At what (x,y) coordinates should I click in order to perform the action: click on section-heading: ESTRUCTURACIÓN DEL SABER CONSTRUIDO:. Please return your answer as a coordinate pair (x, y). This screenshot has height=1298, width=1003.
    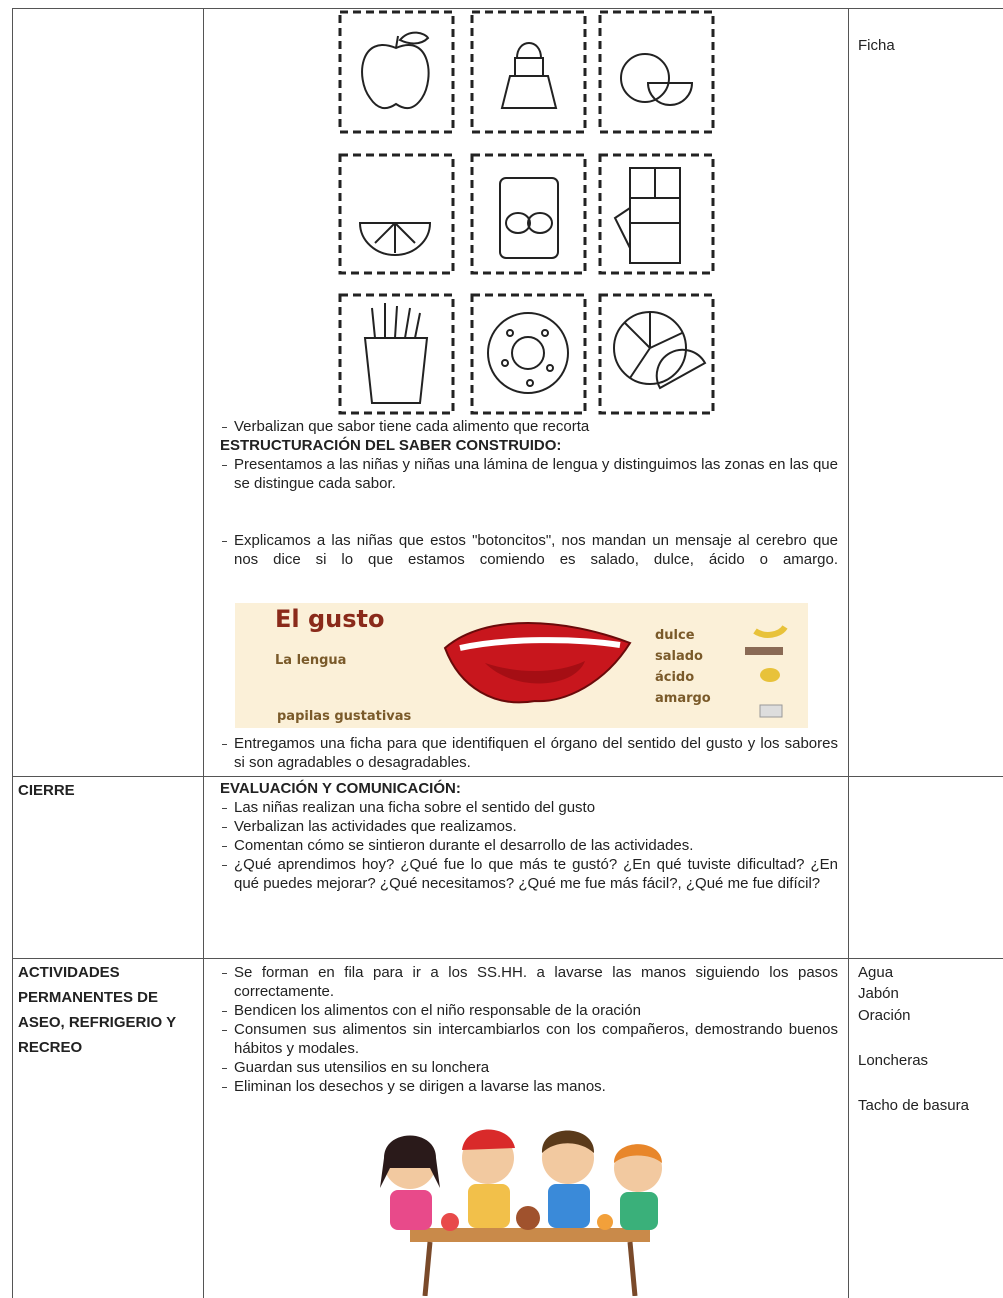
    Looking at the image, I should click on (391, 445).